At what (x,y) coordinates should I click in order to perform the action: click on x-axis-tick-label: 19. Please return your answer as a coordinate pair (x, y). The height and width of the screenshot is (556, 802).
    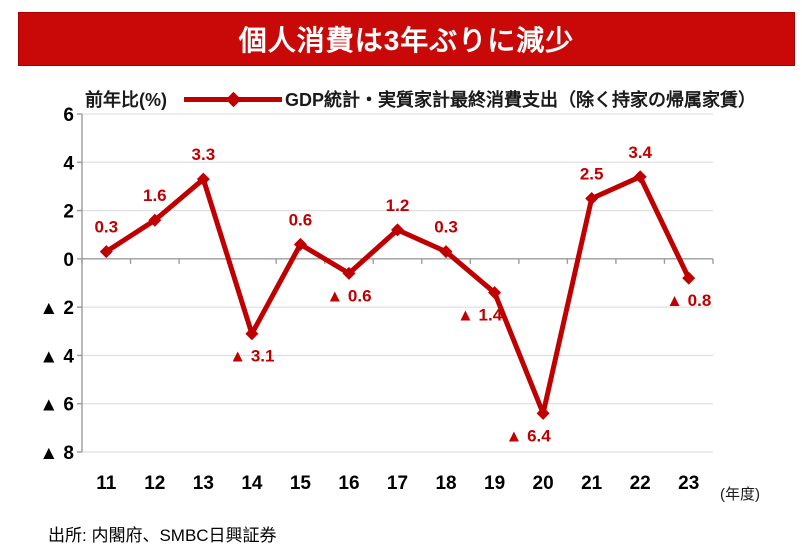
    Looking at the image, I should click on (494, 483).